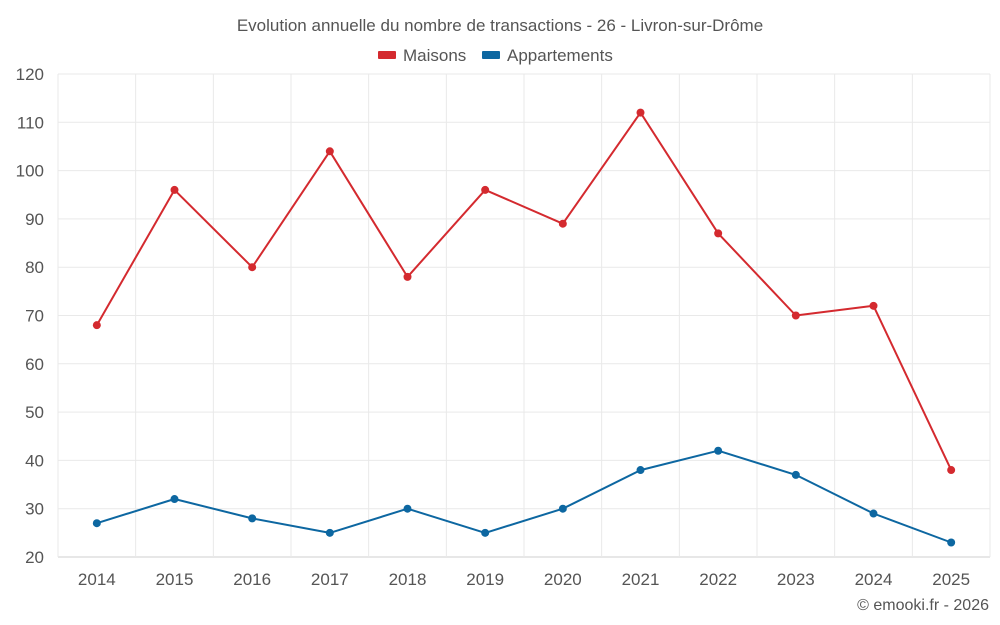  I want to click on data-point-appartements-2022, so click(718, 450).